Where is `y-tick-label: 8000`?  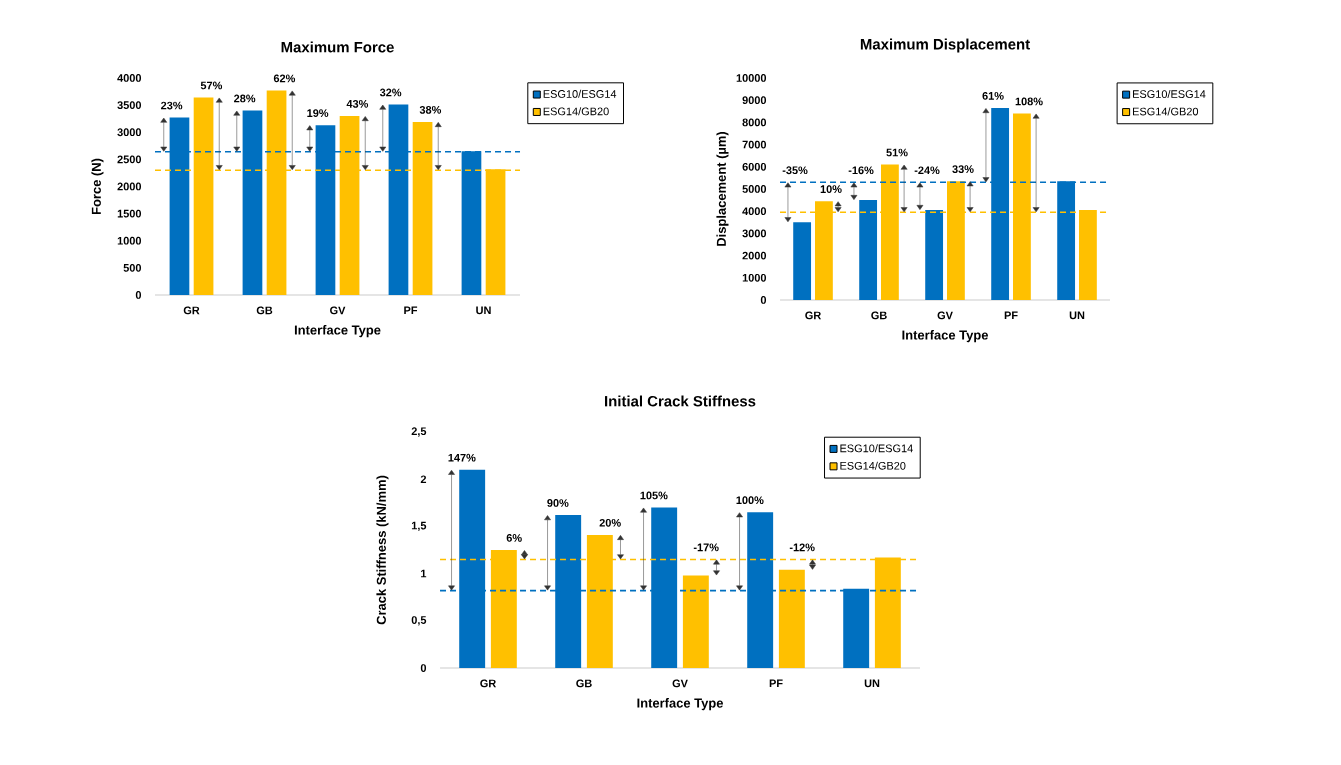
y-tick-label: 8000 is located at coordinates (754, 122).